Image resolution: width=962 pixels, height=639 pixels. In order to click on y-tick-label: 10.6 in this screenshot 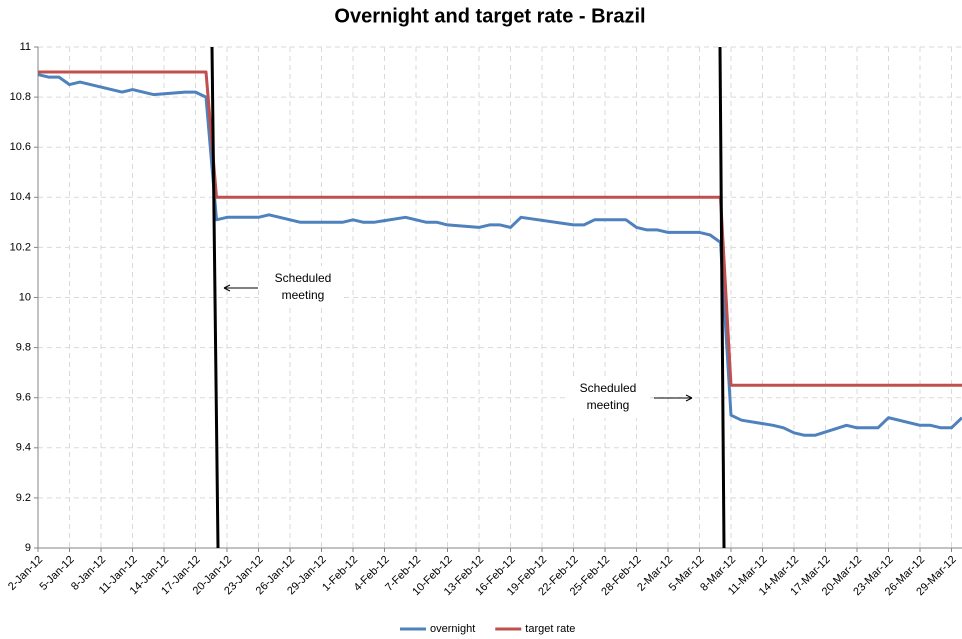, I will do `click(20, 147)`.